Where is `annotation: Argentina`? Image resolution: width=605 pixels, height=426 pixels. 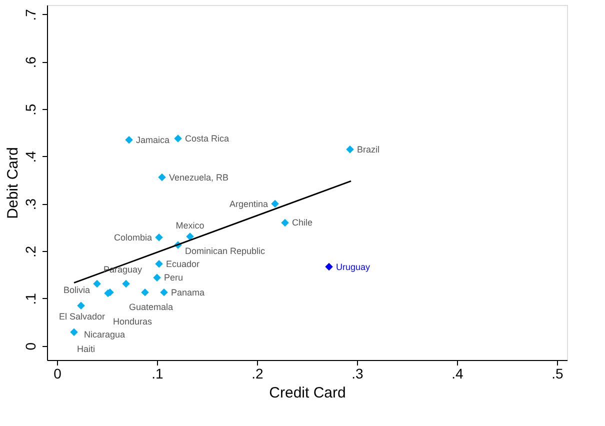
annotation: Argentina is located at coordinates (248, 203).